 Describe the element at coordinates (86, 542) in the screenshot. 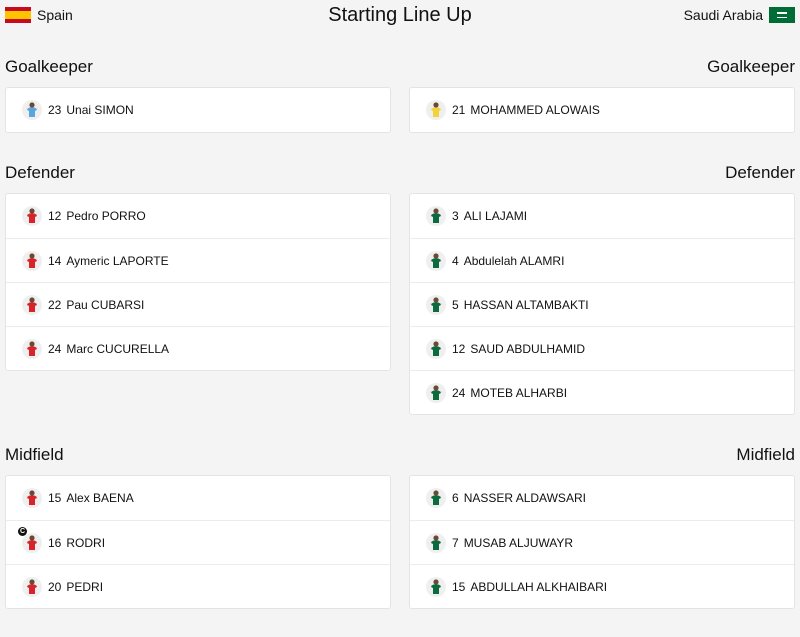

I see `player-name: RODRI` at that location.